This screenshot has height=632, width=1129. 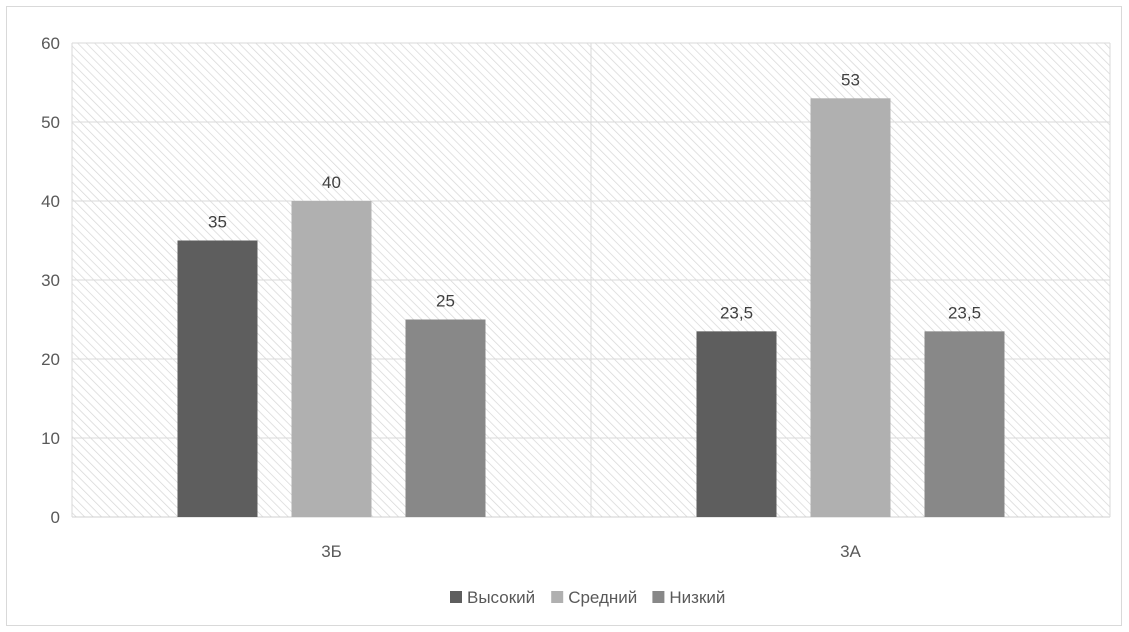 What do you see at coordinates (50, 359) in the screenshot?
I see `y-tick-label: 20` at bounding box center [50, 359].